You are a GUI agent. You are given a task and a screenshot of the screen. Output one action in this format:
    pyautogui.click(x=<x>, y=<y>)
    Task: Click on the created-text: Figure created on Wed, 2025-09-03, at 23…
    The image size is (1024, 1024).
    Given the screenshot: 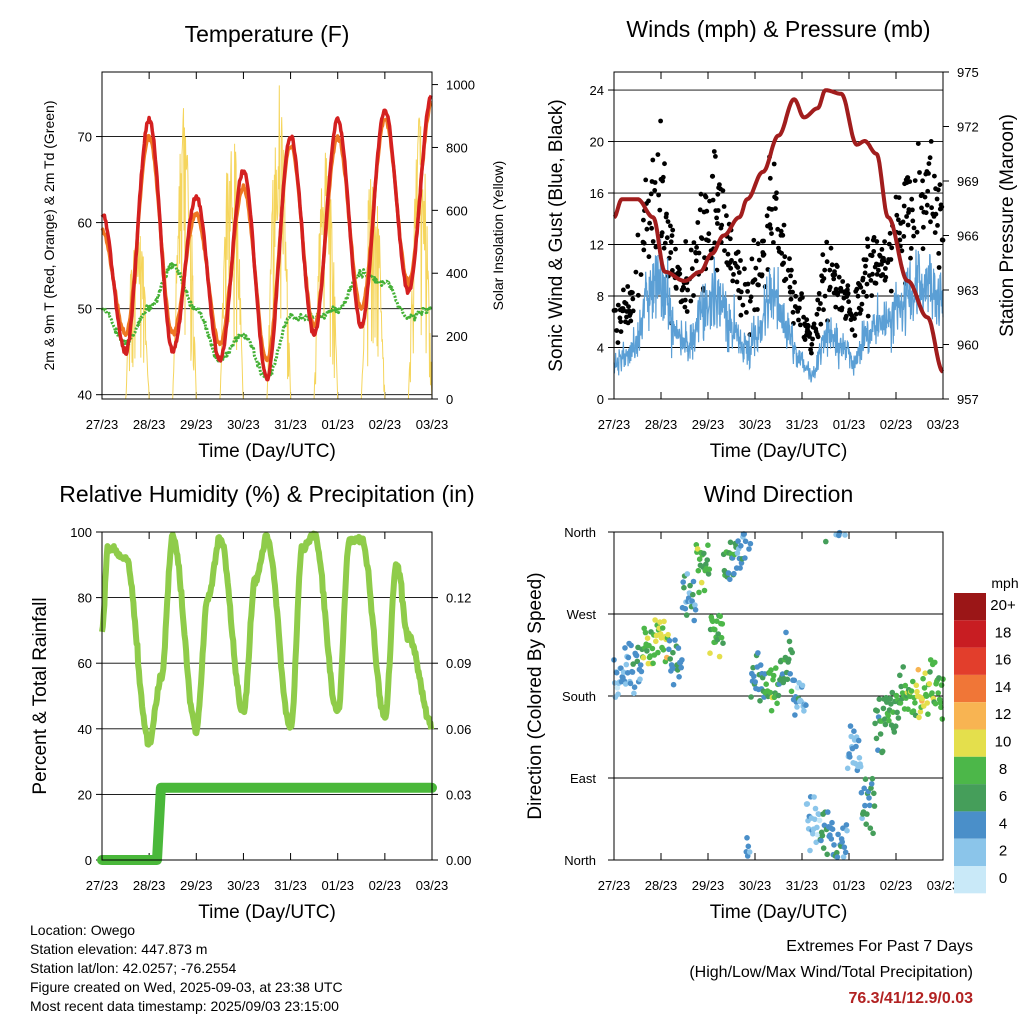 What is the action you would take?
    pyautogui.click(x=186, y=987)
    